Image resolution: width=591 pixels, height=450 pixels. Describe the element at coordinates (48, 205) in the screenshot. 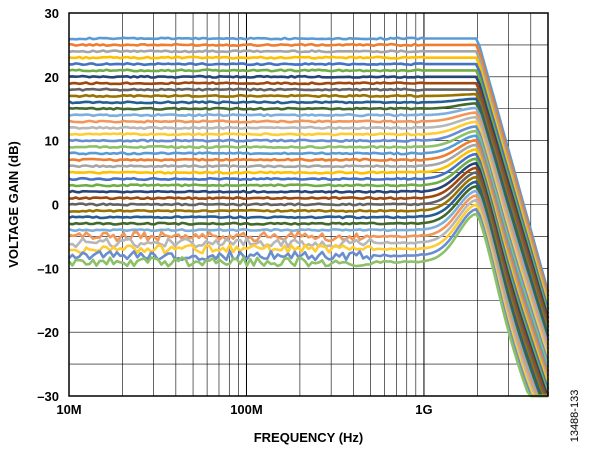

I see `y-tick-labels: –30 –20 –10 0 10 20 30` at that location.